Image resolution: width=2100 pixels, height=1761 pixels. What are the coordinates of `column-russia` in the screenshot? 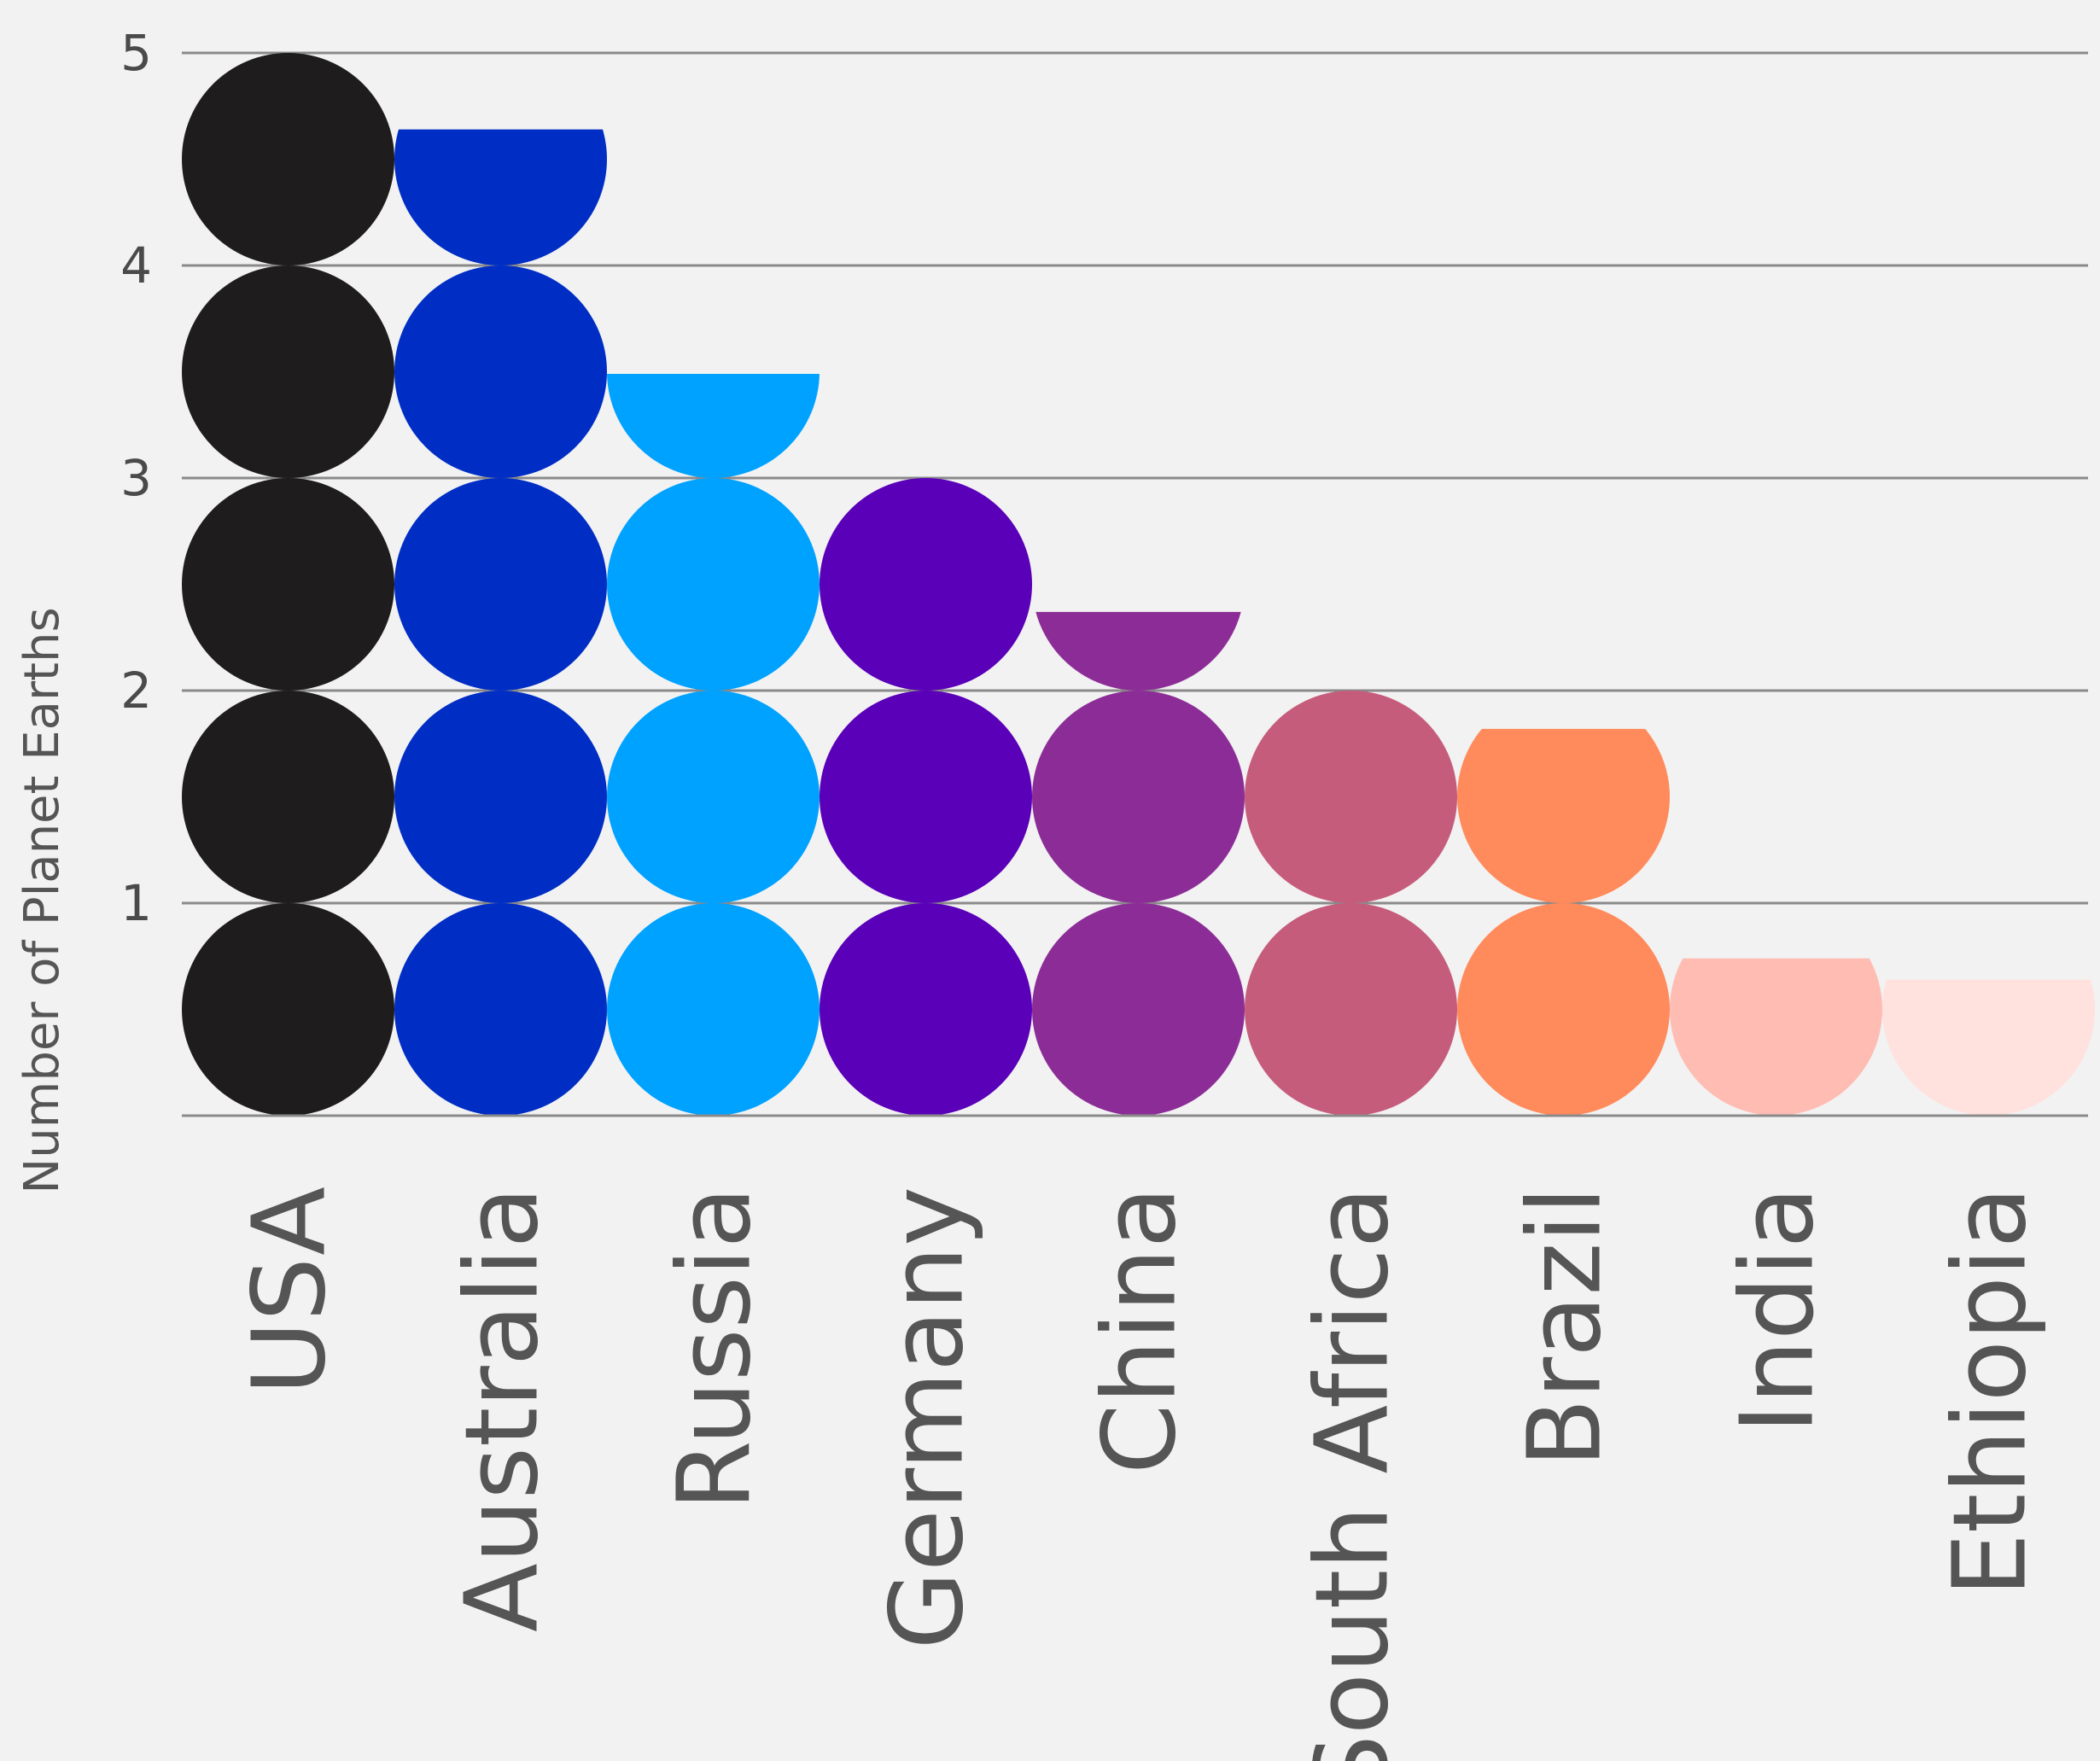 It's located at (714, 744).